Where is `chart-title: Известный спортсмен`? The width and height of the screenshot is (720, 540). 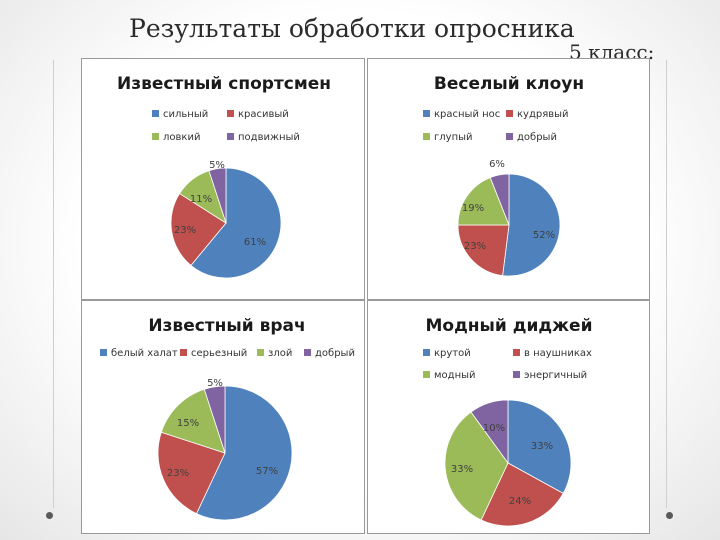
chart-title: Известный спортсмен is located at coordinates (224, 84).